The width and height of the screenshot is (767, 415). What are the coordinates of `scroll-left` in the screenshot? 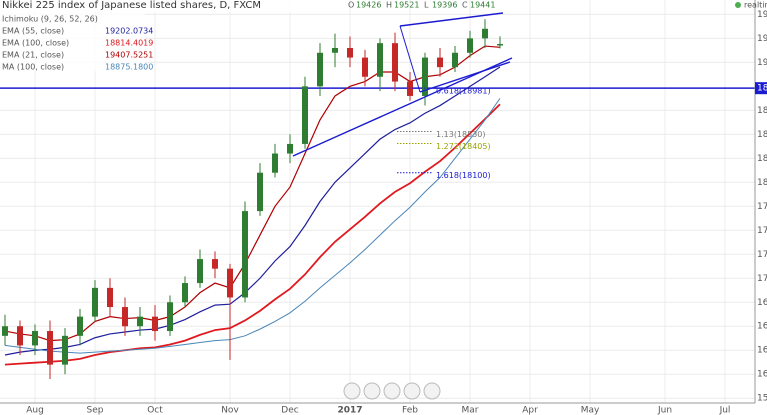 It's located at (352, 391).